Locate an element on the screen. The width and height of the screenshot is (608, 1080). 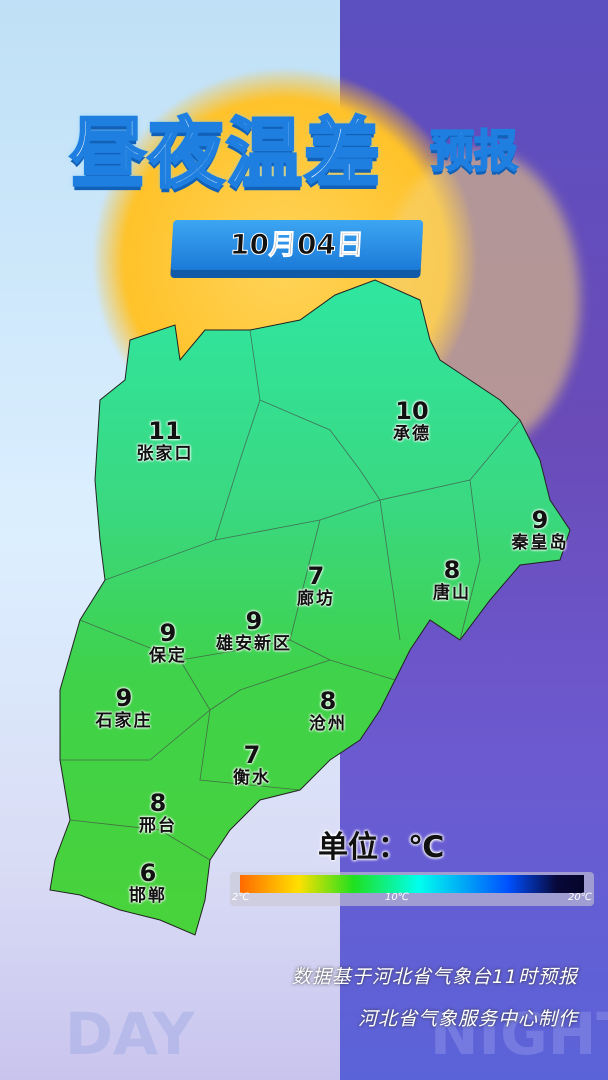
city-label-xingtai: 8 邢台 is located at coordinates (158, 812).